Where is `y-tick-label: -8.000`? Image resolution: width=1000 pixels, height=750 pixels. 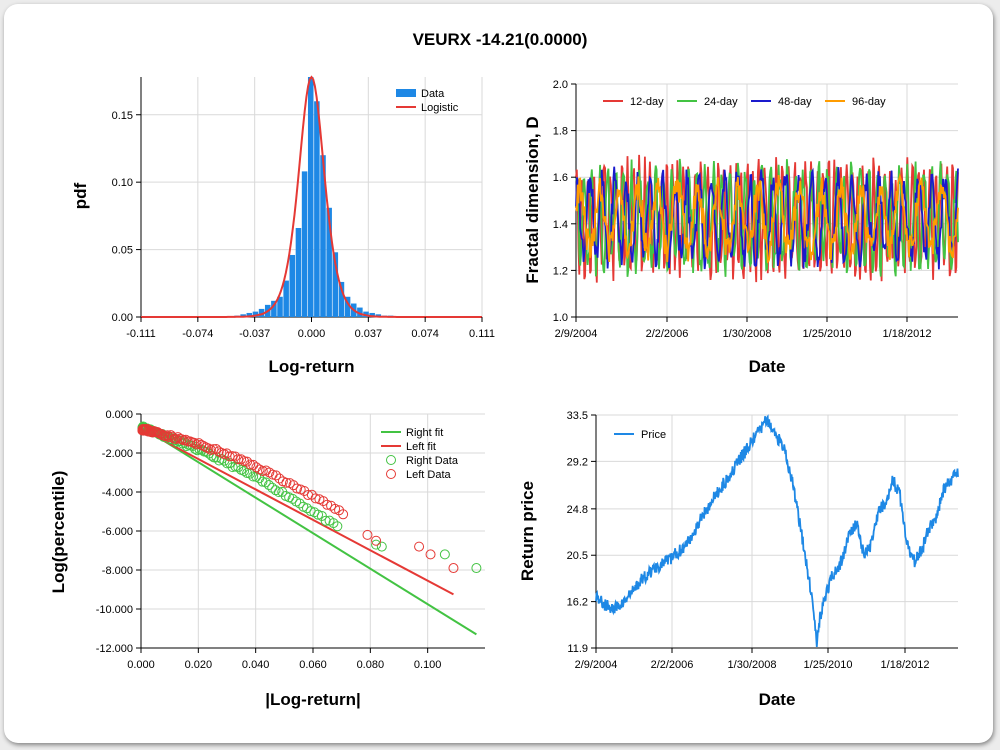
y-tick-label: -8.000 is located at coordinates (117, 571).